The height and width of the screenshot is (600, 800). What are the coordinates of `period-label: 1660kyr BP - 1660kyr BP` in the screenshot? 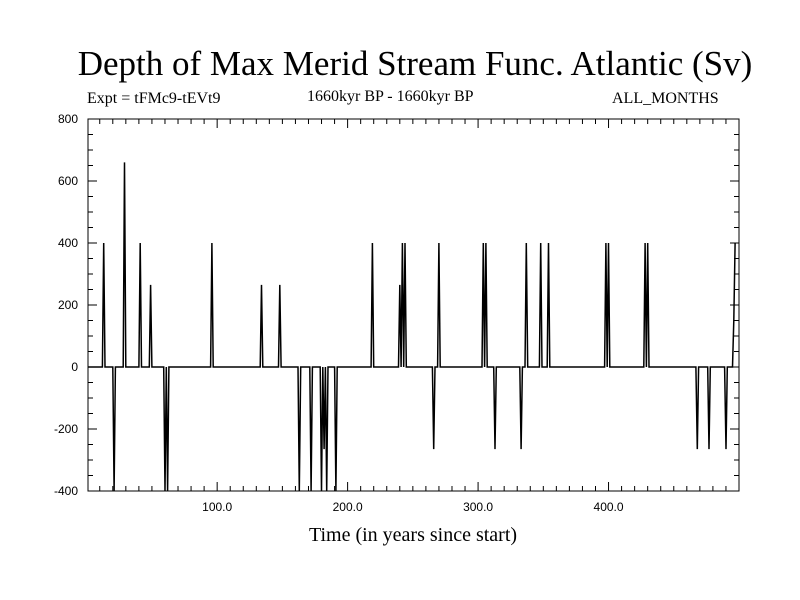 It's located at (390, 96).